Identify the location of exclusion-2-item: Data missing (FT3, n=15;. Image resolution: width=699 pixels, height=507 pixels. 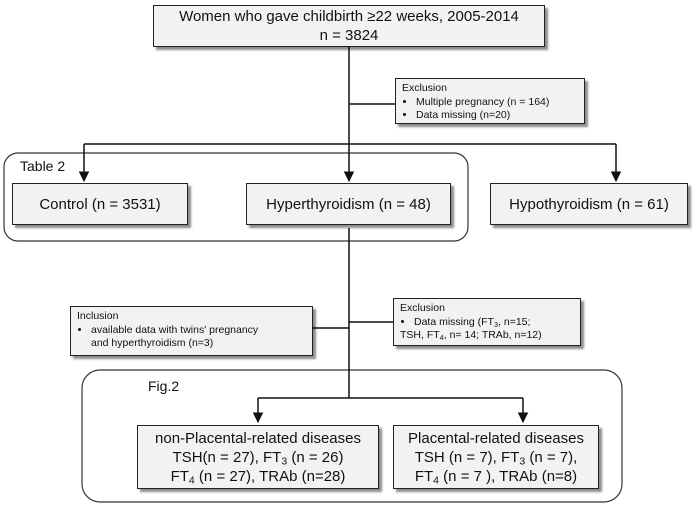
(494, 322).